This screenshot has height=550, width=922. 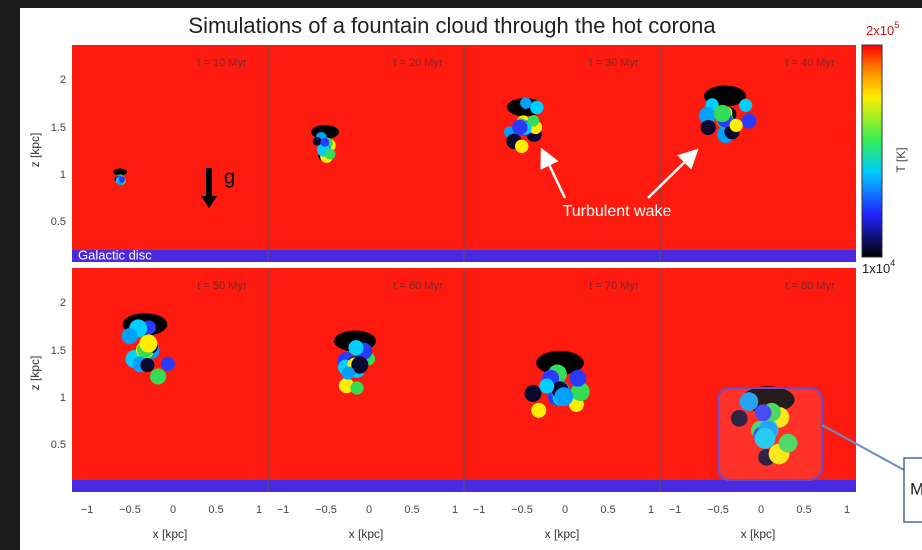 What do you see at coordinates (872, 151) in the screenshot?
I see `colorbar` at bounding box center [872, 151].